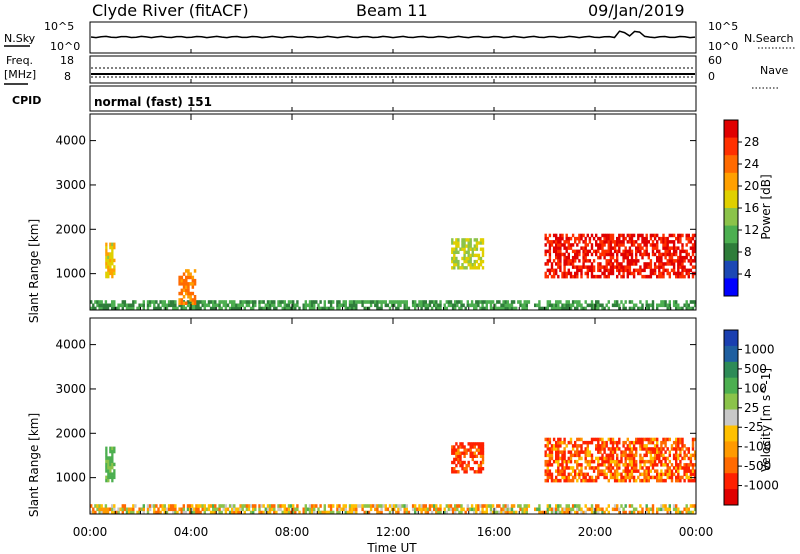 Image resolution: width=800 pixels, height=554 pixels. What do you see at coordinates (70, 274) in the screenshot?
I see `y-tick-label: 1000` at bounding box center [70, 274].